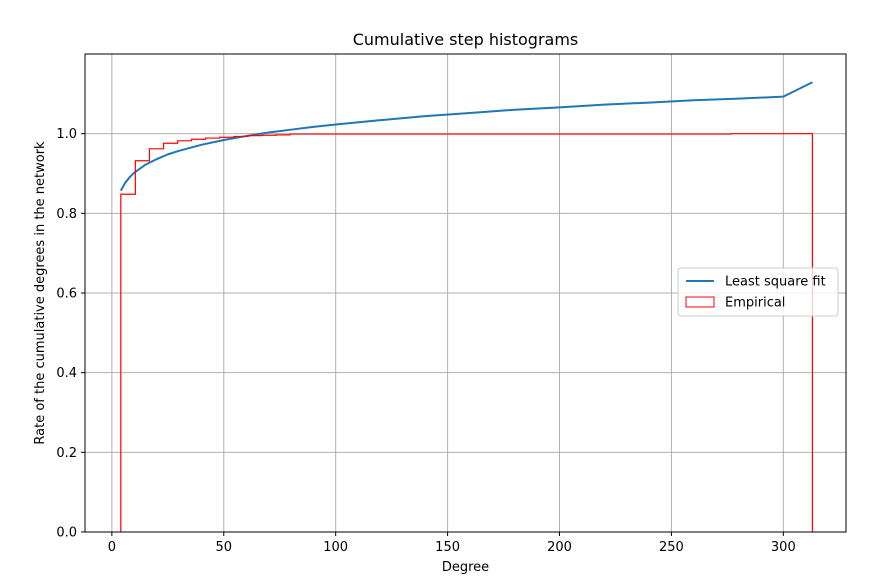  I want to click on y-tick-label: 0.6, so click(66, 294).